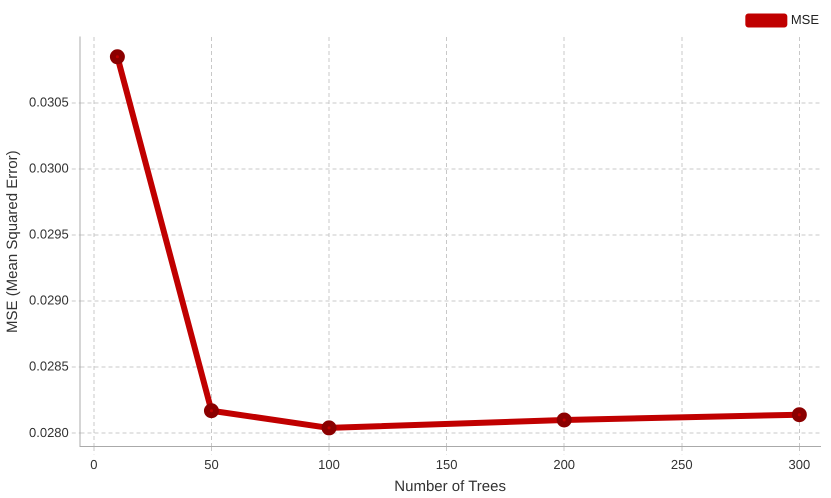 The width and height of the screenshot is (831, 498). What do you see at coordinates (48, 168) in the screenshot?
I see `y-tick-label: 0.0300` at bounding box center [48, 168].